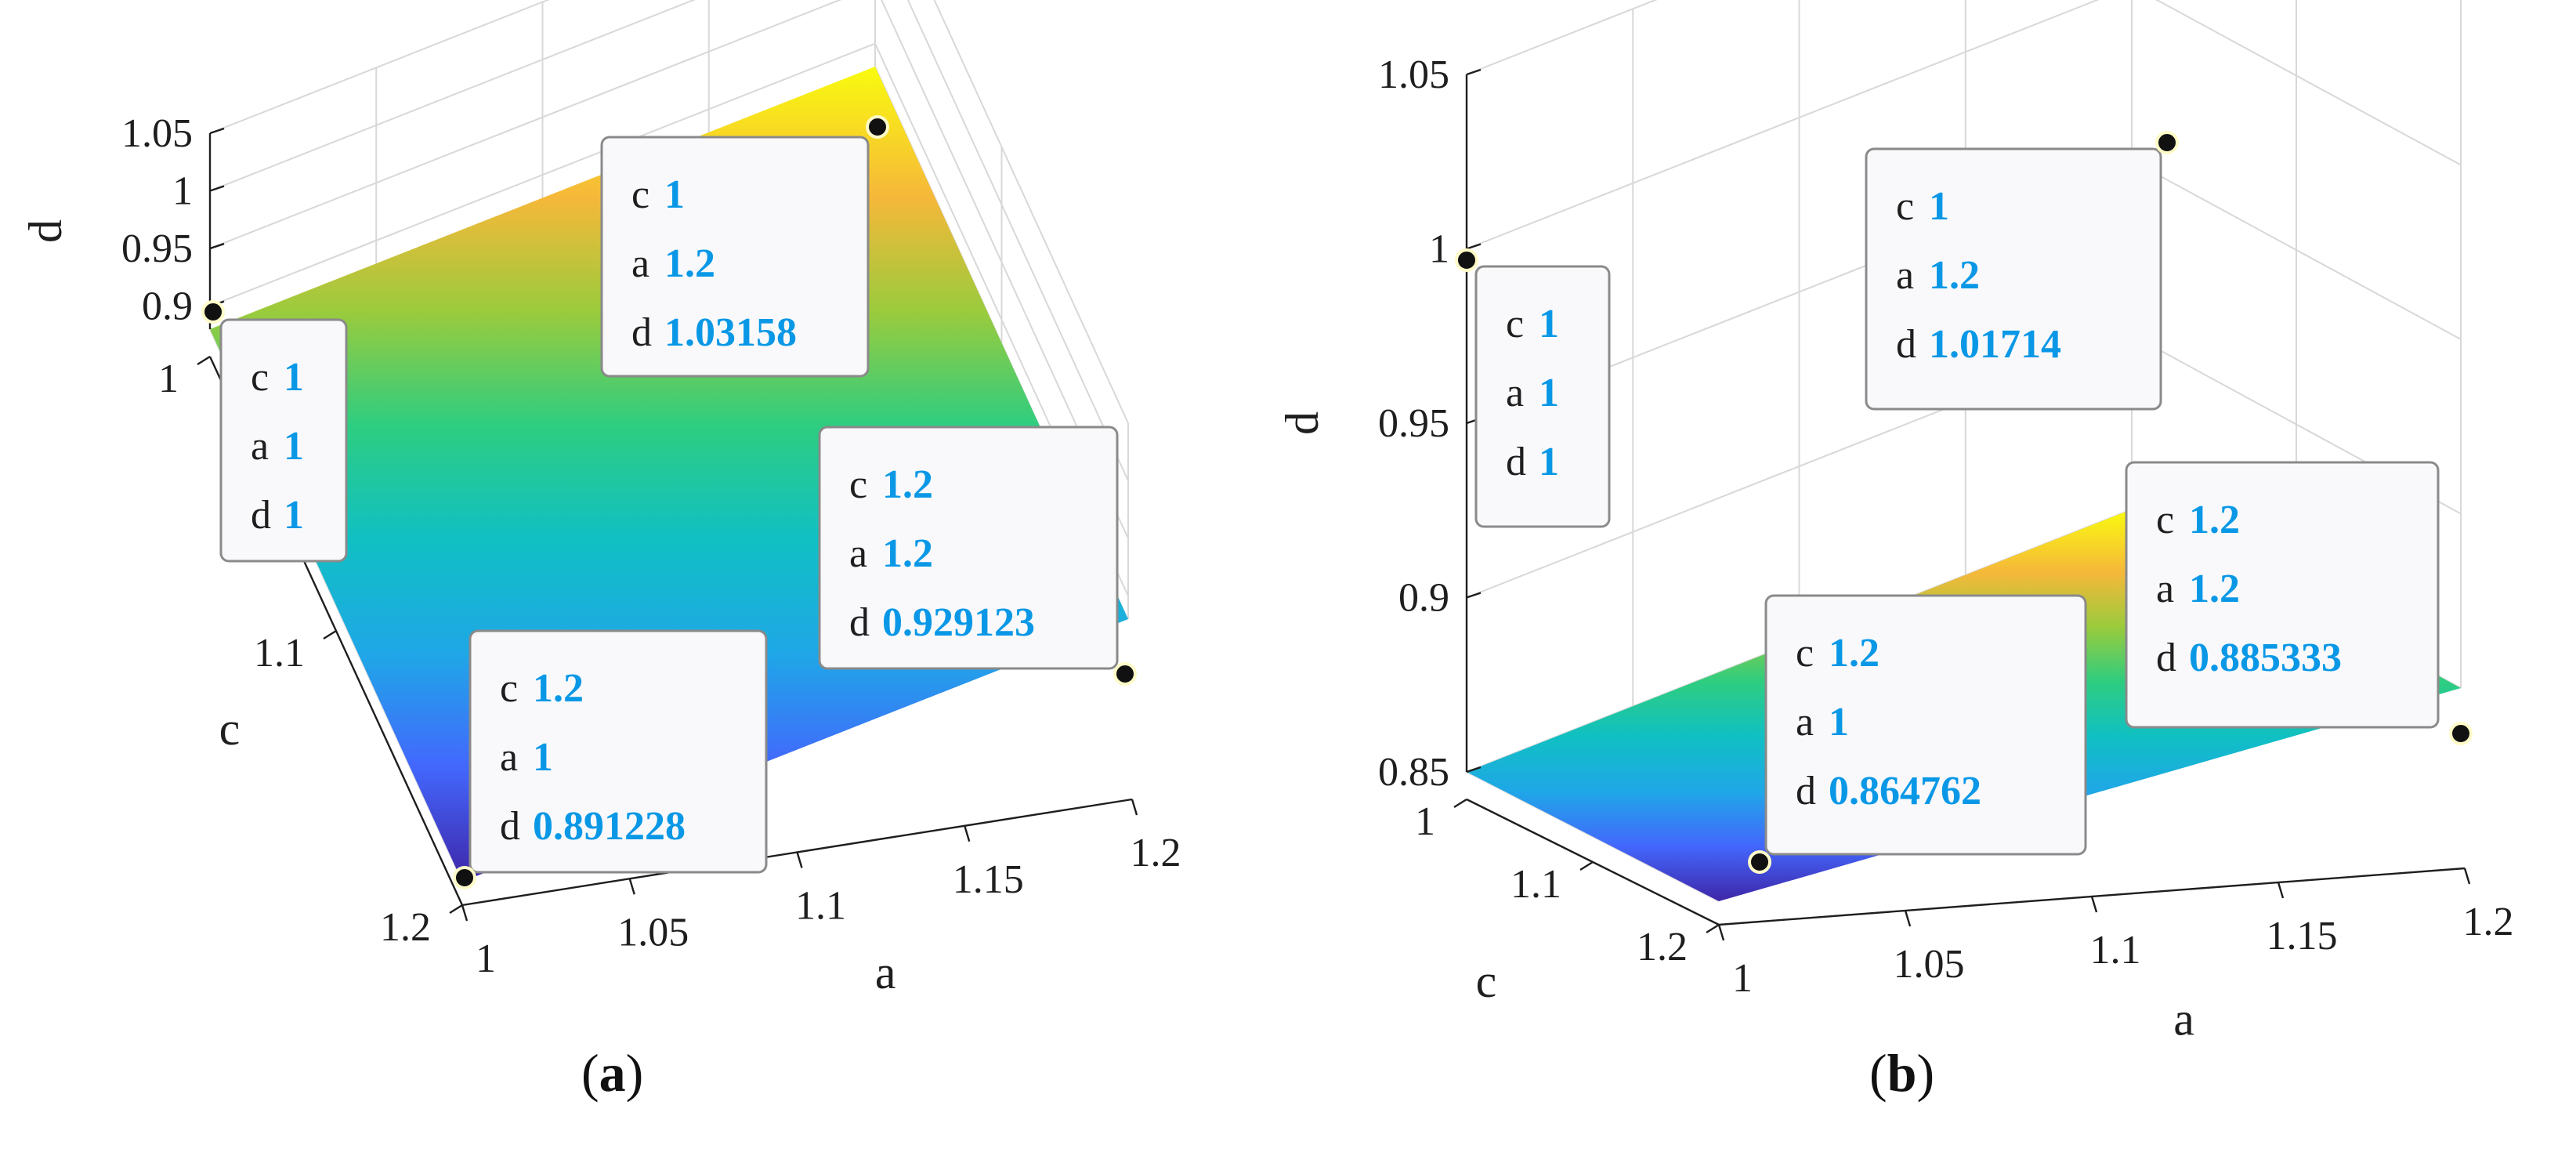  What do you see at coordinates (1902, 1073) in the screenshot?
I see `panel-label-b: (b)` at bounding box center [1902, 1073].